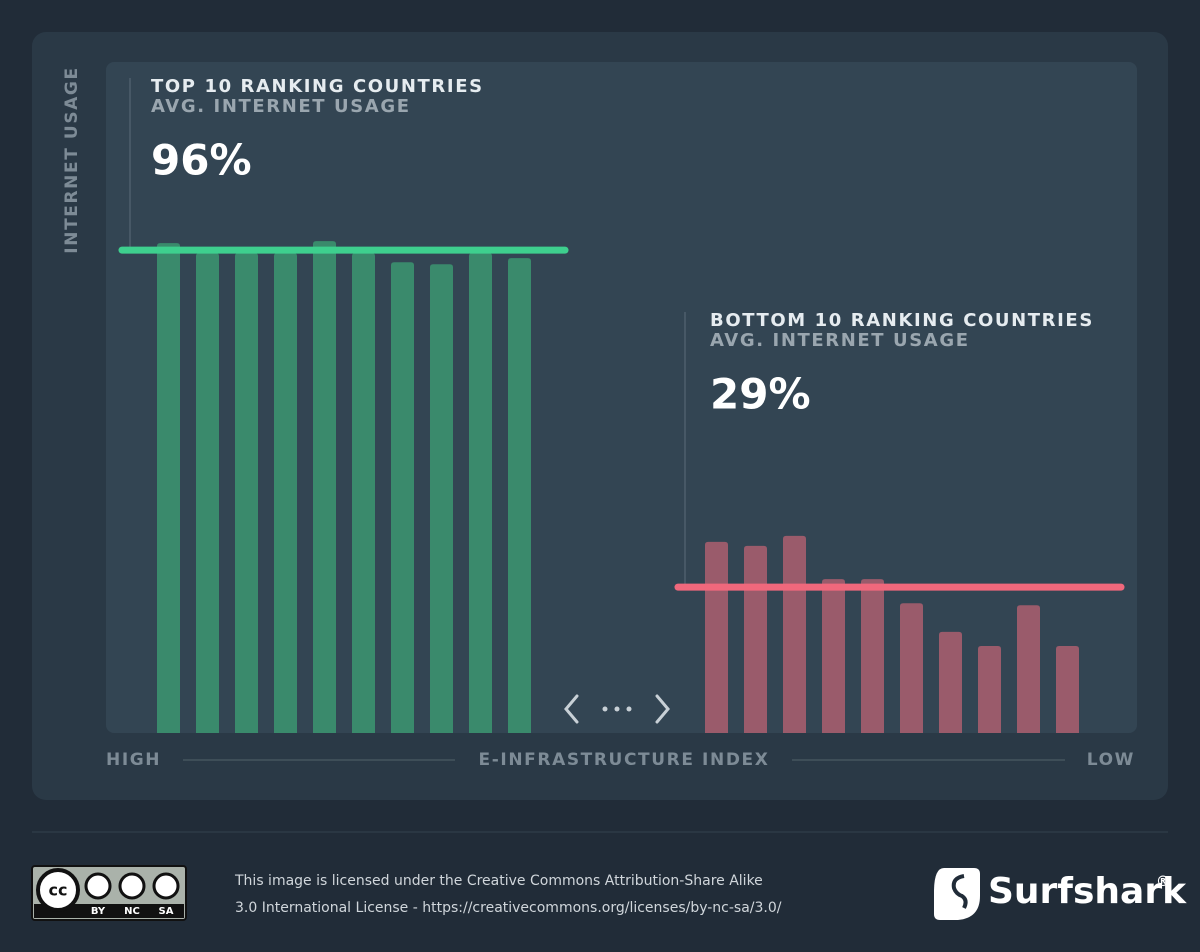 This screenshot has width=1200, height=952. I want to click on average-label: 29%, so click(760, 394).